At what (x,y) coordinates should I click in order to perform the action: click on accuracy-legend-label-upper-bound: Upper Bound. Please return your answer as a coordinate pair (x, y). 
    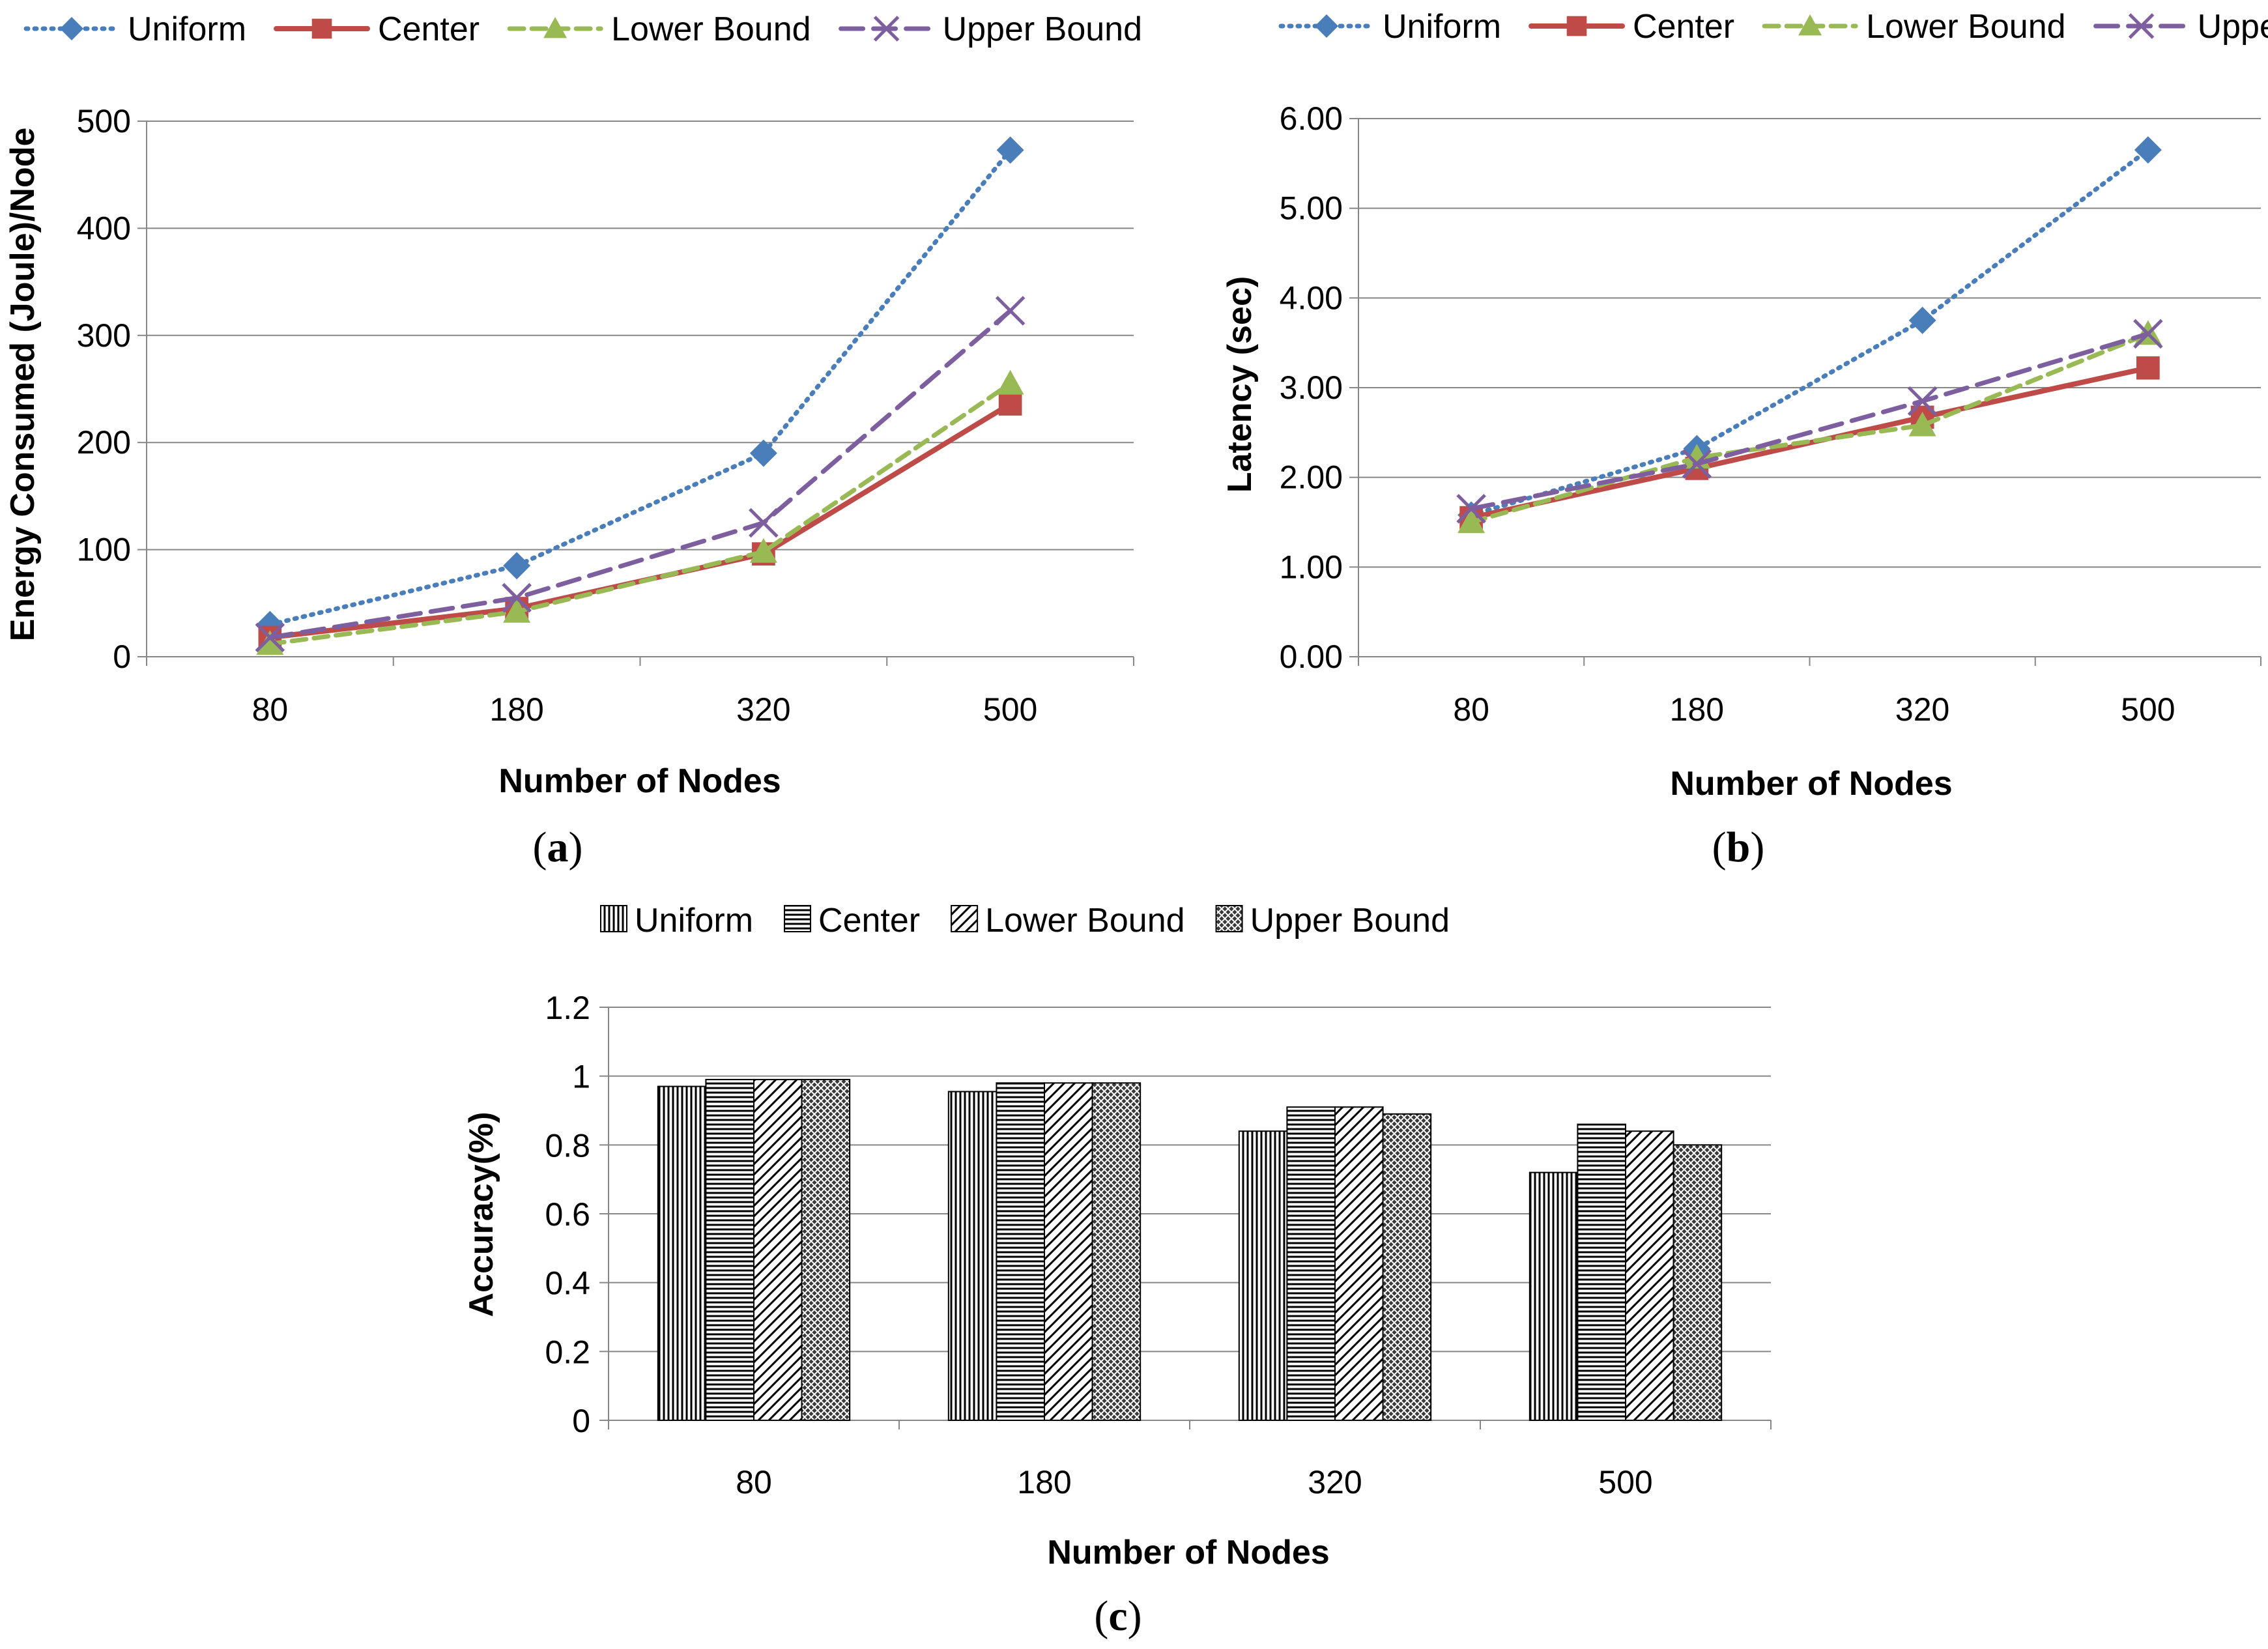
    Looking at the image, I should click on (1350, 920).